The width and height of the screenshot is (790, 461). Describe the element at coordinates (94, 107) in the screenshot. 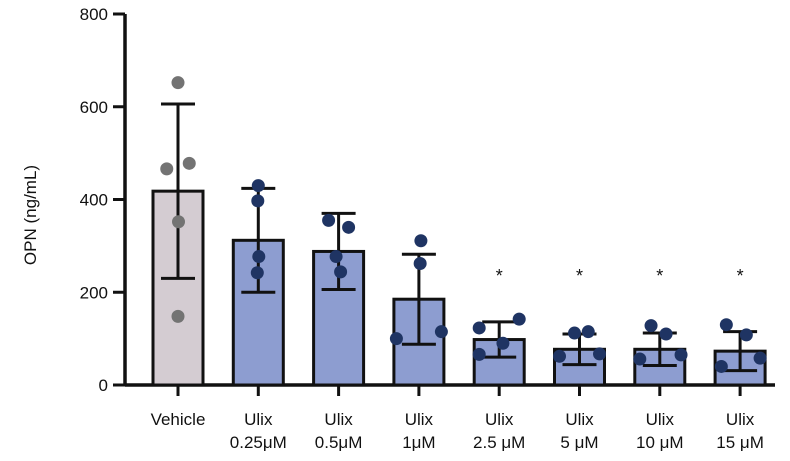

I see `y-tick-label: 600` at that location.